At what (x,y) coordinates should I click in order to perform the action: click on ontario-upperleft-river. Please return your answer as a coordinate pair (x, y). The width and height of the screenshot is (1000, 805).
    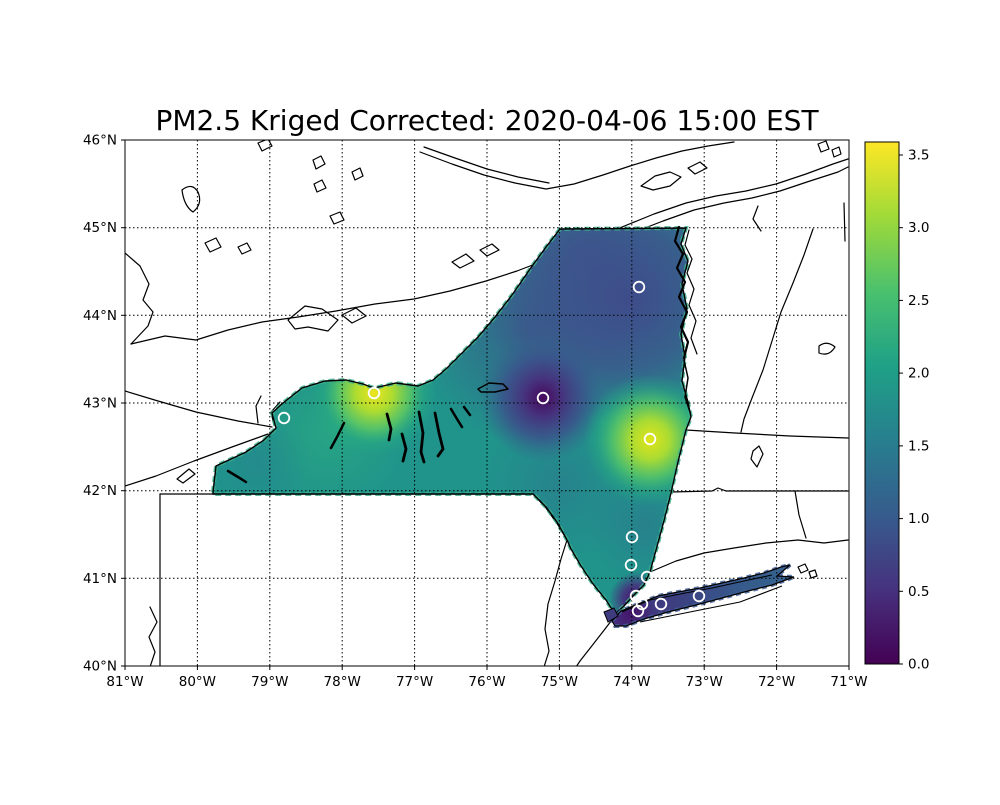
    Looking at the image, I should click on (139, 298).